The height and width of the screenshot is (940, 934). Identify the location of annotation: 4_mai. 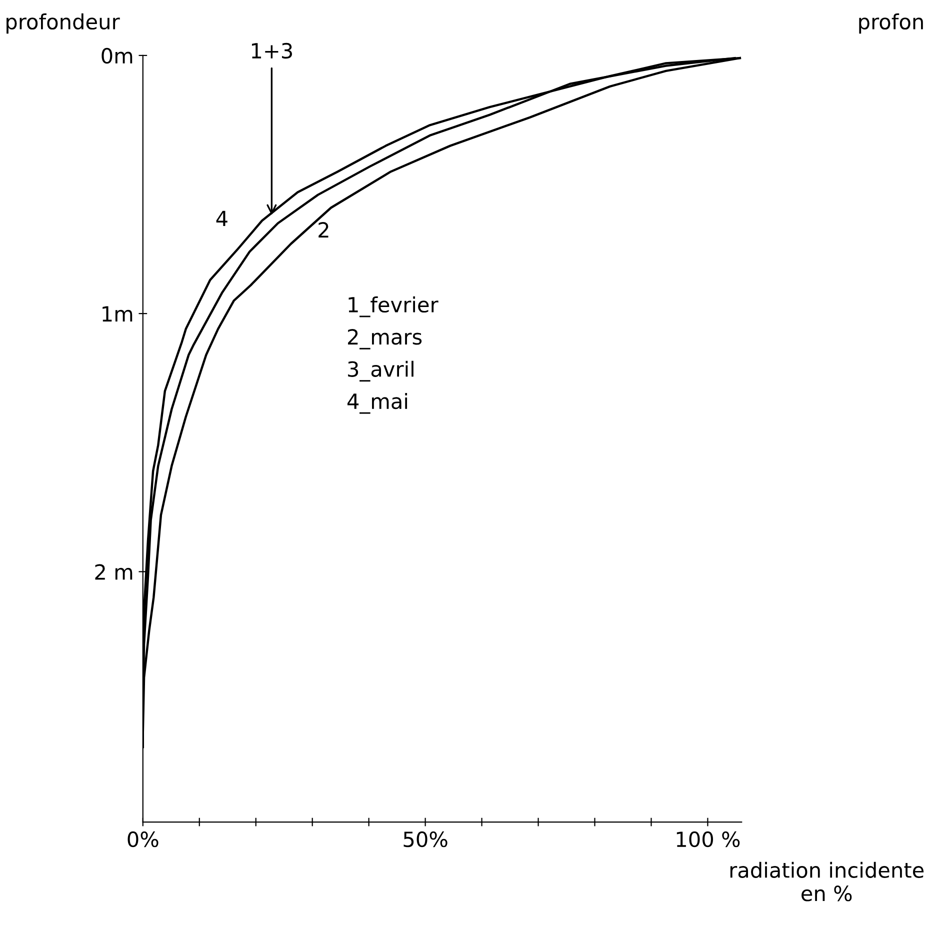
(377, 403).